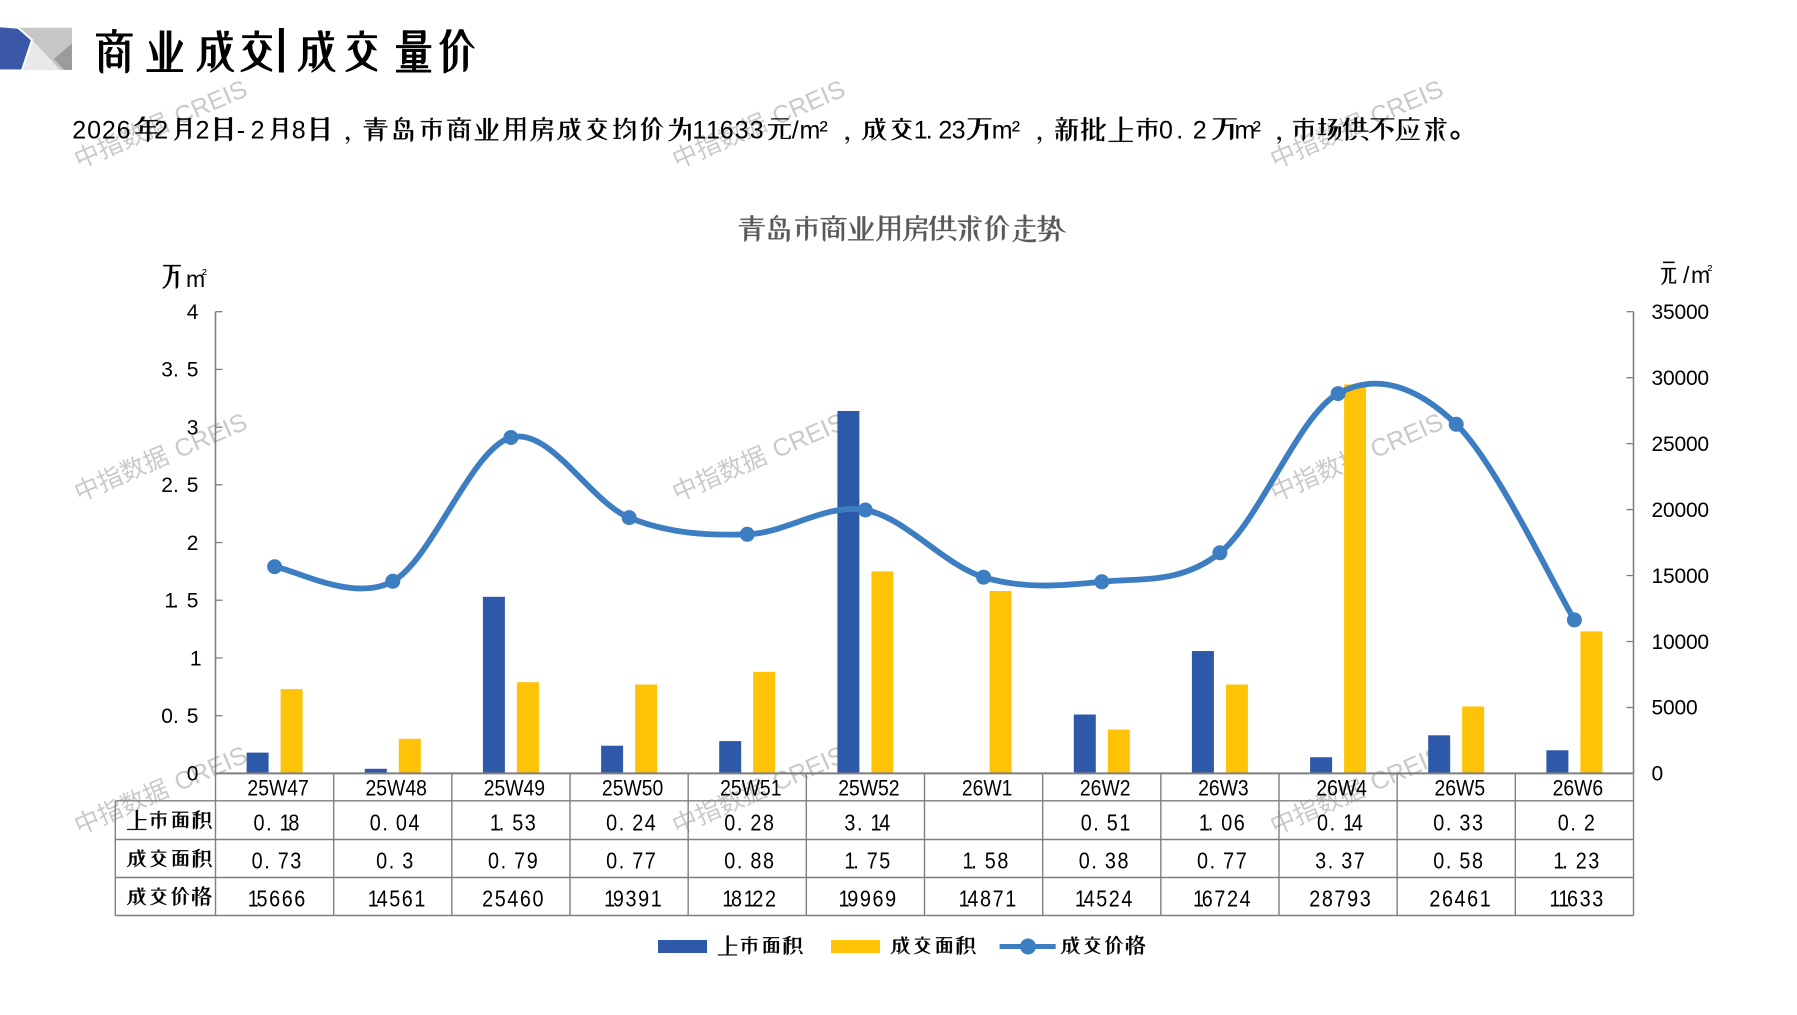  Describe the element at coordinates (1675, 708) in the screenshot. I see `svg-text: 5000` at that location.